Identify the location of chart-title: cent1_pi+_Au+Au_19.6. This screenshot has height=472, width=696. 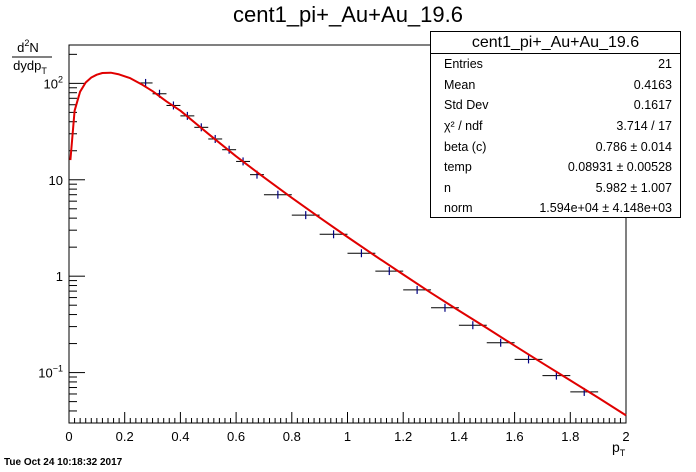
(348, 14).